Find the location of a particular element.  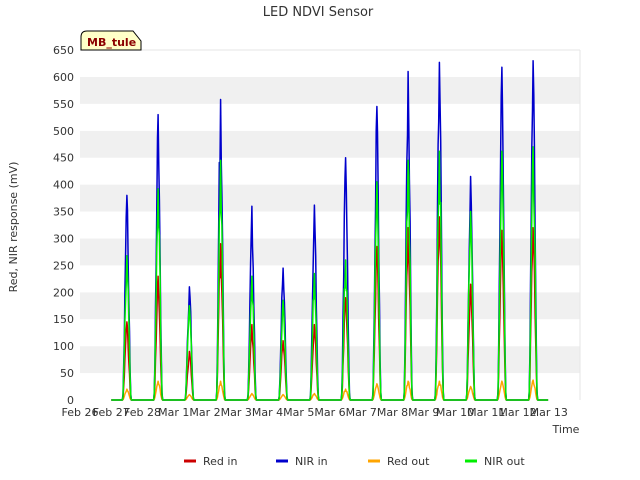

y-tick-label: 100 is located at coordinates (63, 346).